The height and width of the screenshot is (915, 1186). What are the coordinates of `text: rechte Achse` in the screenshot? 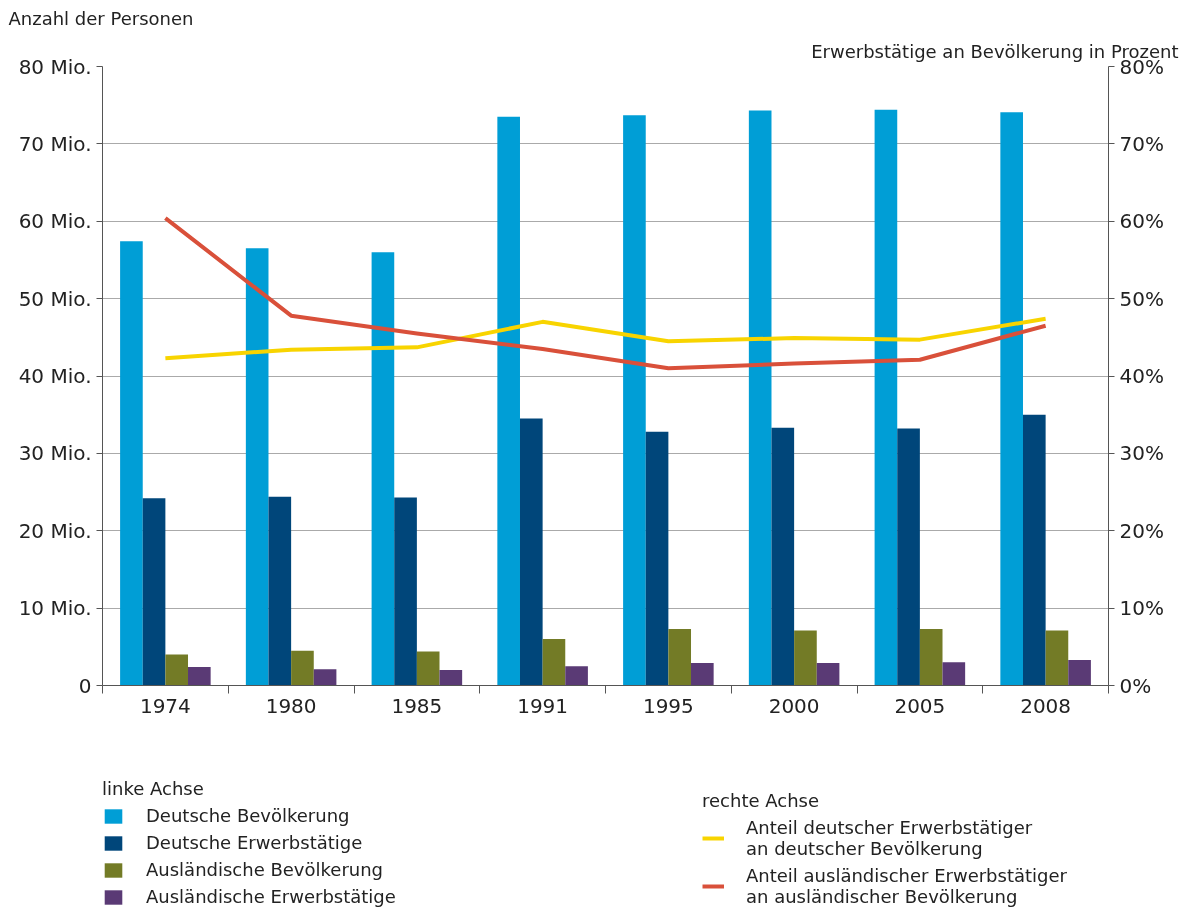 It's located at (761, 800).